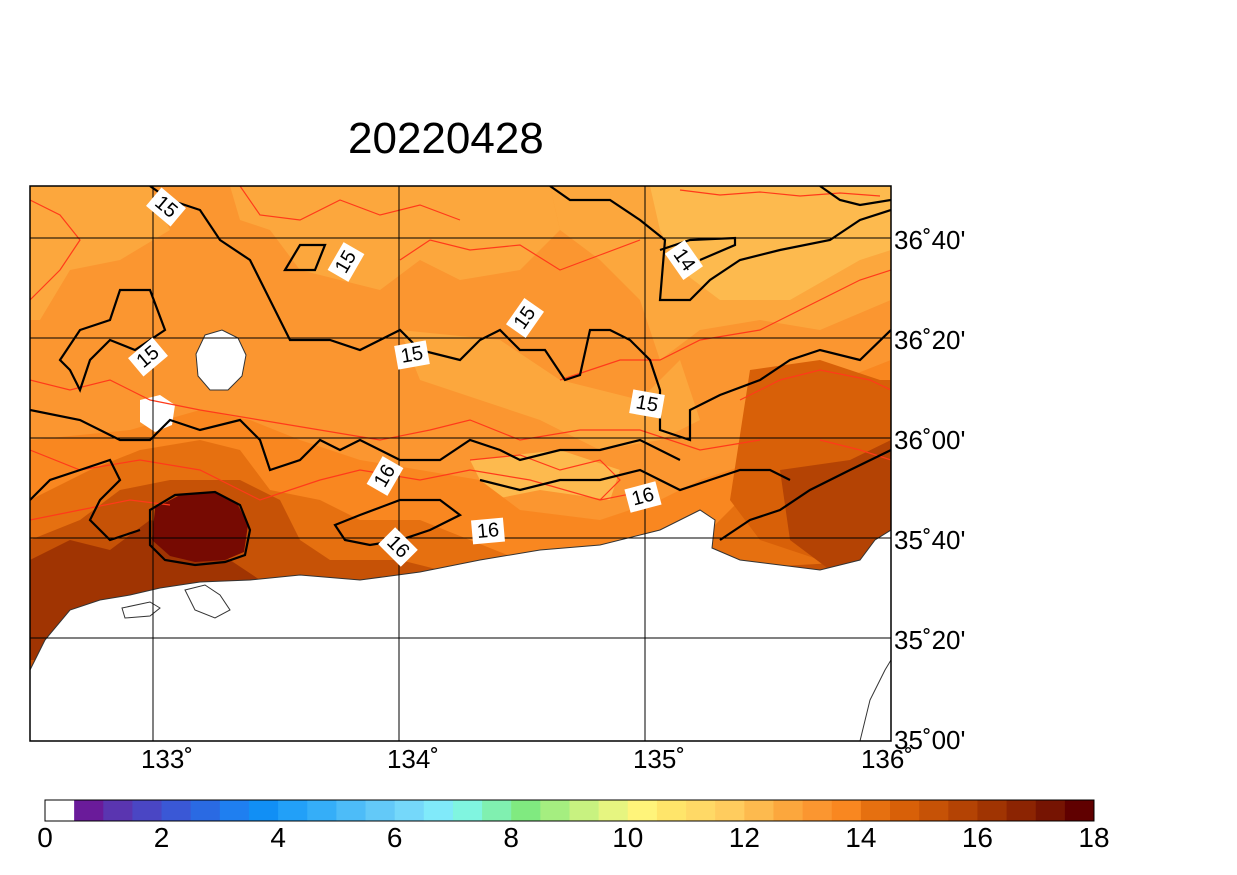 Image resolution: width=1237 pixels, height=875 pixels. What do you see at coordinates (100, 253) in the screenshot?
I see `field-light-nw` at bounding box center [100, 253].